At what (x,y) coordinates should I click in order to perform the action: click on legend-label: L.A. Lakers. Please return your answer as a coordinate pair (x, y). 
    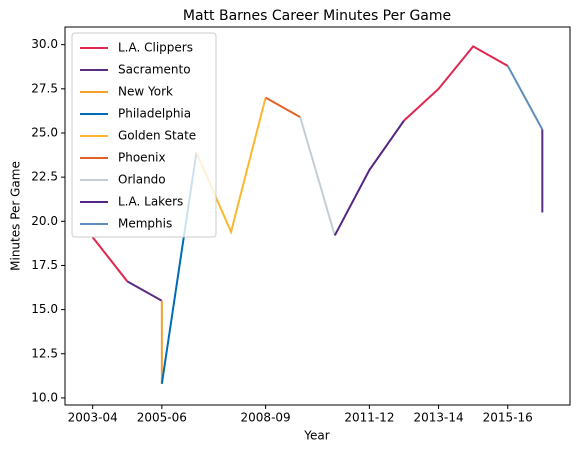
    Looking at the image, I should click on (150, 202).